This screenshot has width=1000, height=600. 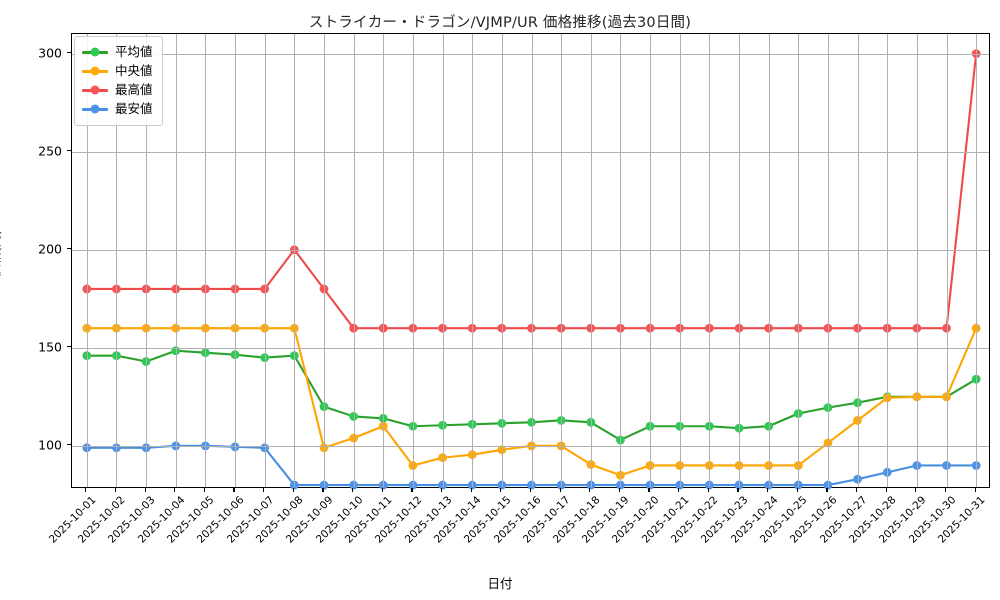 What do you see at coordinates (500, 583) in the screenshot?
I see `x-axis-label: 日付` at bounding box center [500, 583].